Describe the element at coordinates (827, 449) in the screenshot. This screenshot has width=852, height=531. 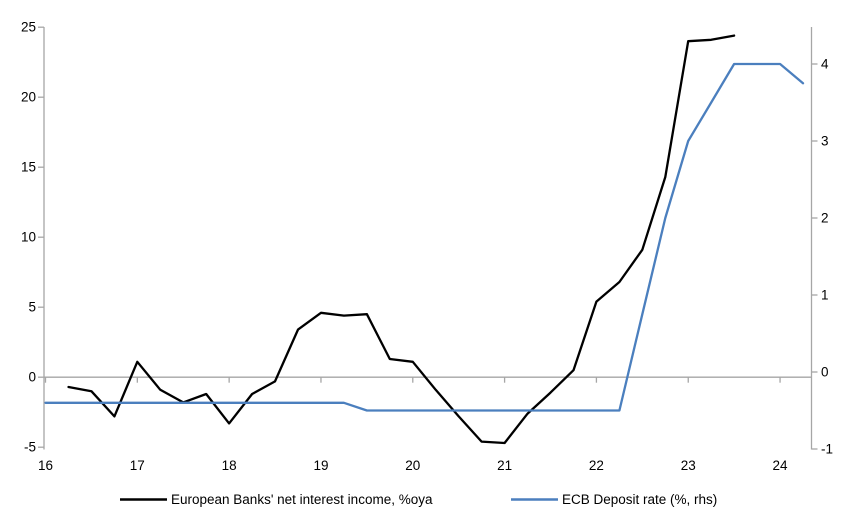
I see `right-axis-tick-label: -1` at that location.